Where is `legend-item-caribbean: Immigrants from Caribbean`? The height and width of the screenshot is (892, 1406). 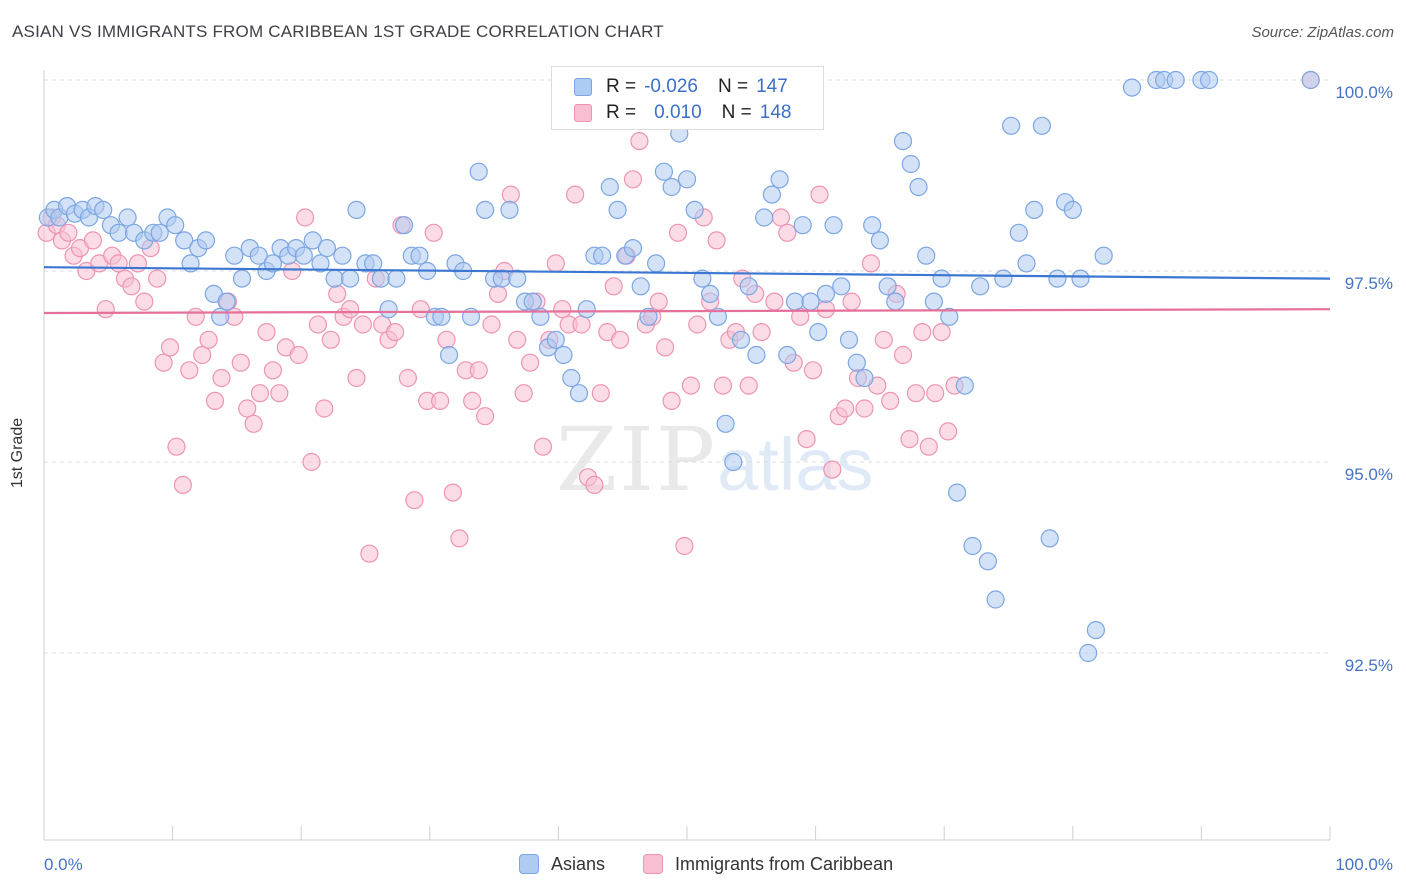
legend-item-caribbean: Immigrants from Caribbean is located at coordinates (768, 864).